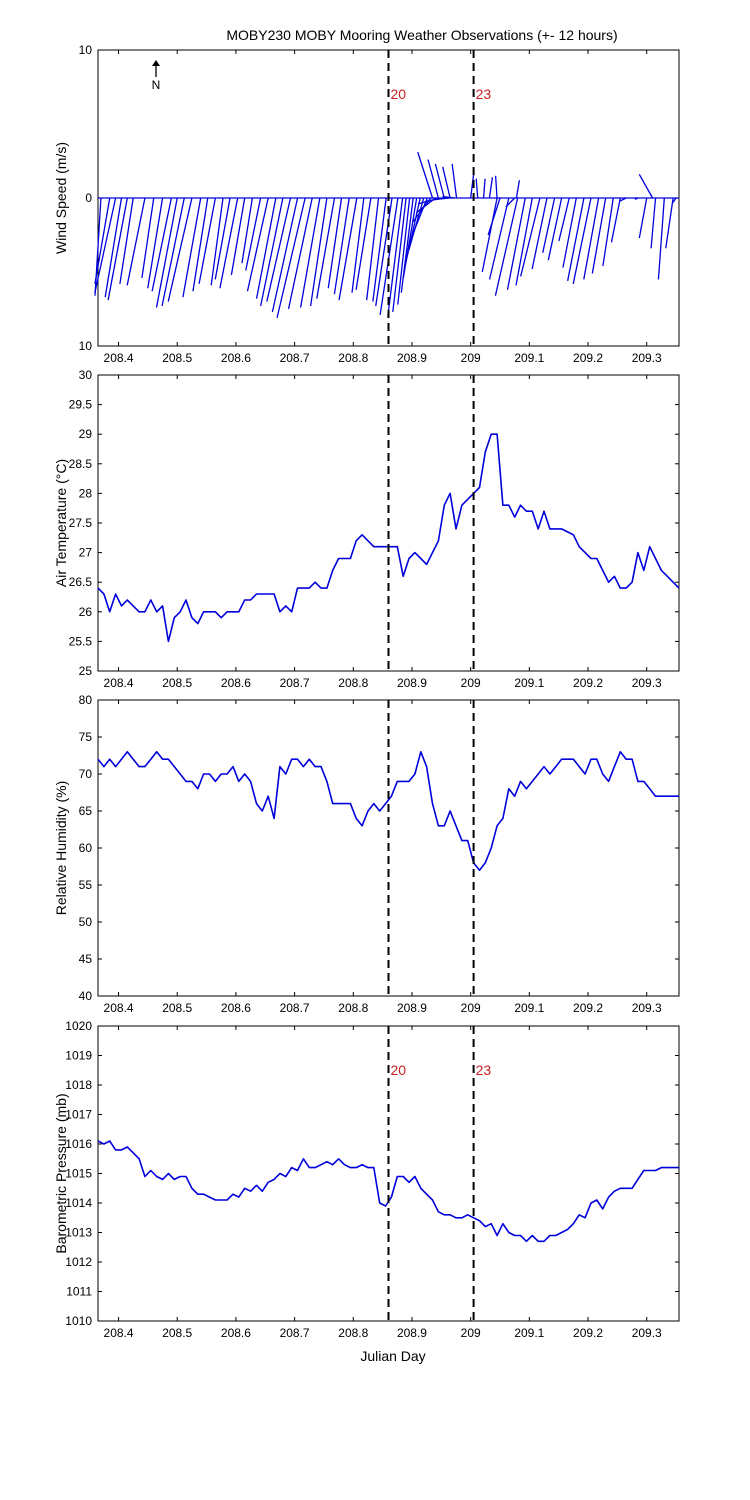 This screenshot has width=750, height=1500. I want to click on marker-label: 23, so click(484, 94).